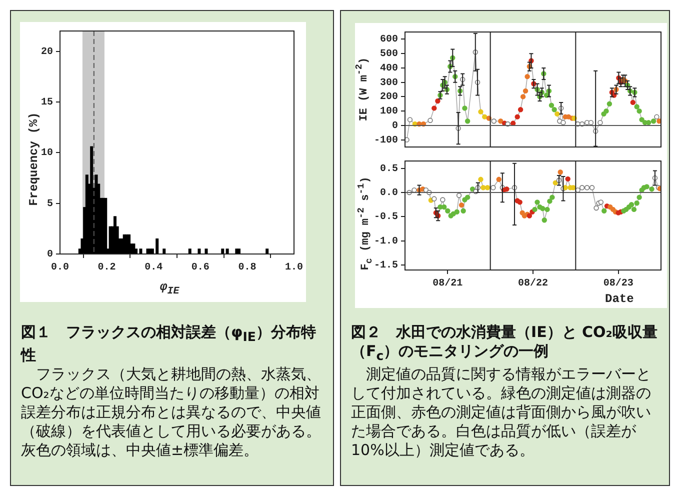 The width and height of the screenshot is (680, 492). What do you see at coordinates (618, 284) in the screenshot?
I see `x-tick-label: 08/23` at bounding box center [618, 284].